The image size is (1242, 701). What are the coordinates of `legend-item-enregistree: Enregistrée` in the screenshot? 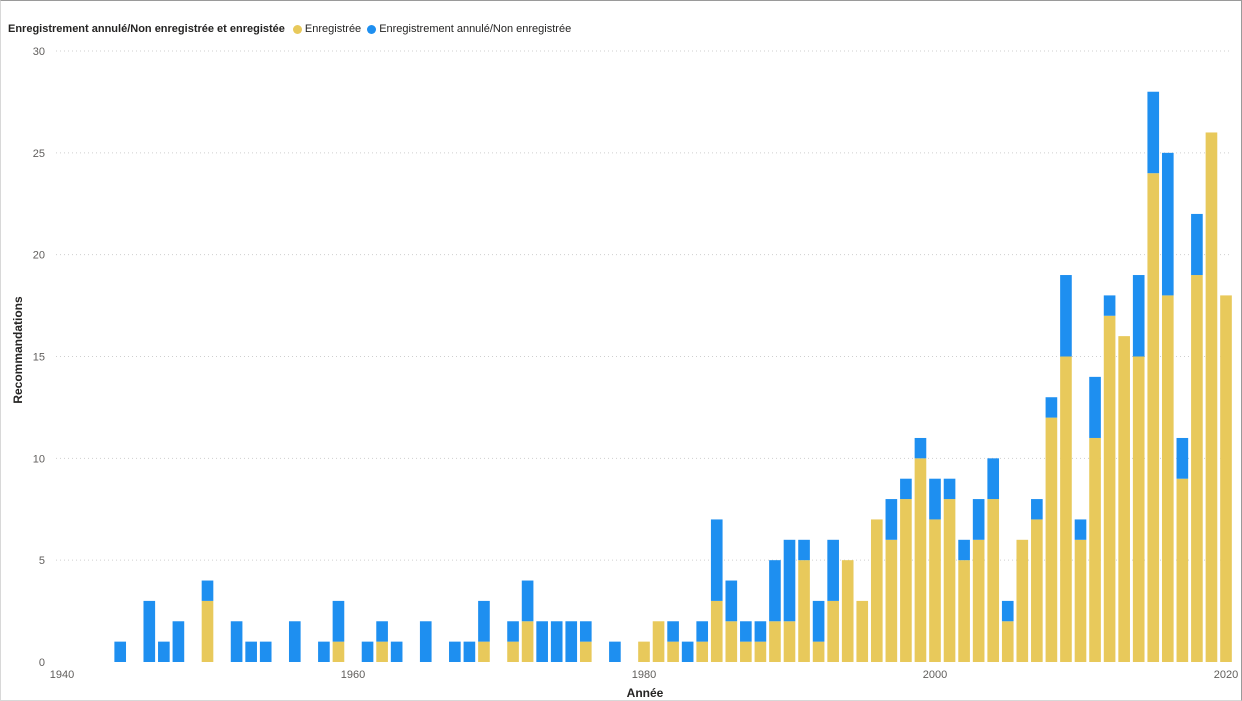 It's located at (326, 29).